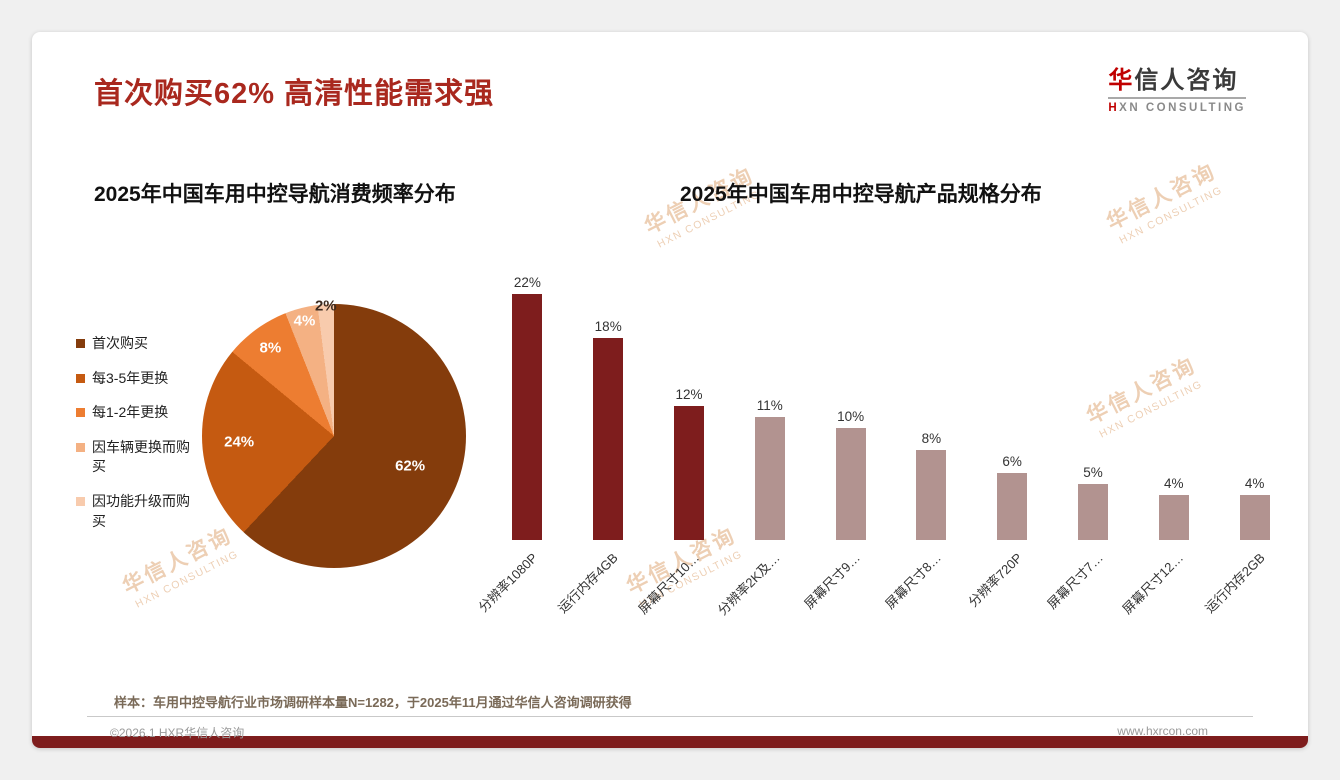  Describe the element at coordinates (294, 94) in the screenshot. I see `page-title: 首次购买62% 高清性能需求强` at that location.